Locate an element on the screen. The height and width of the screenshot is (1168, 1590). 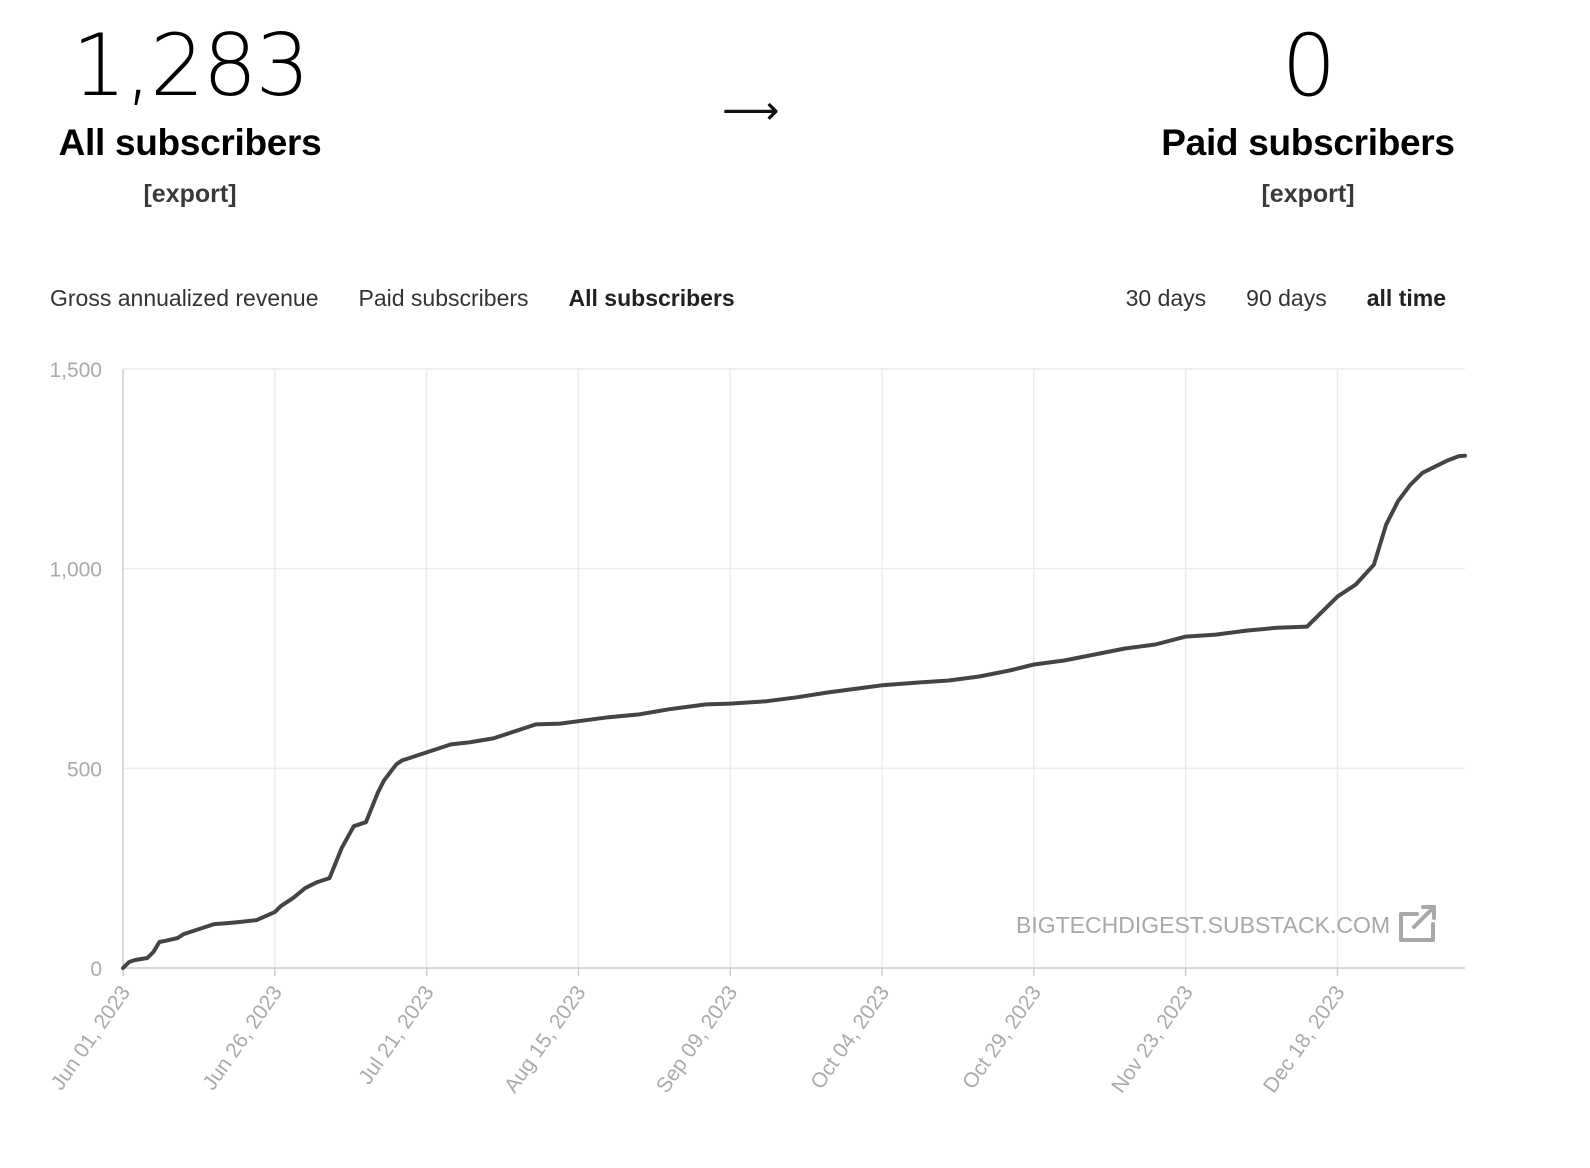
all-subscribers-count: 1,283 is located at coordinates (190, 66).